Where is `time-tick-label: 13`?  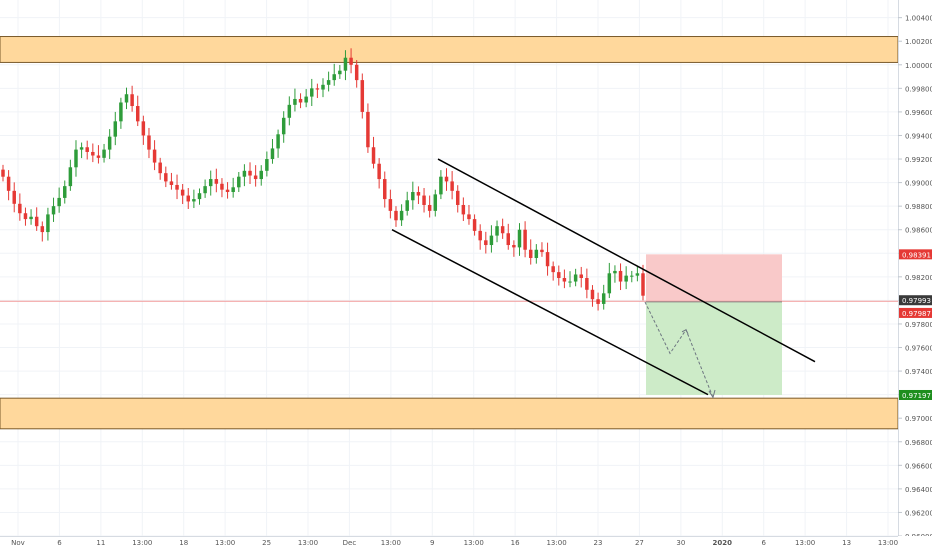
time-tick-label: 13 is located at coordinates (846, 543).